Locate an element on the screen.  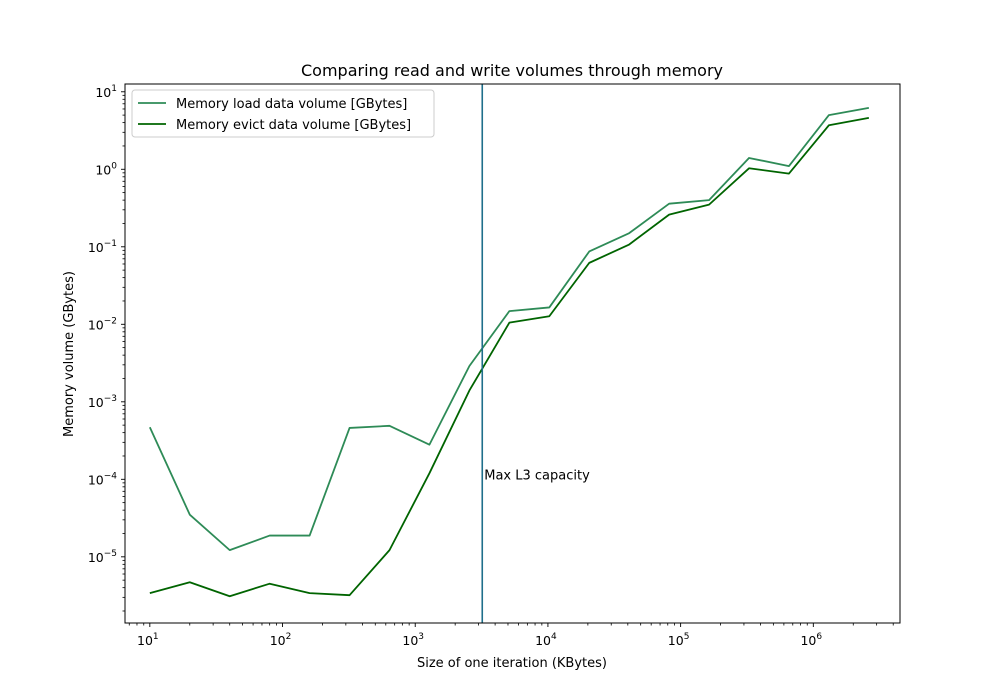
y-axis-label: Memory volume (GBytes) is located at coordinates (69, 354).